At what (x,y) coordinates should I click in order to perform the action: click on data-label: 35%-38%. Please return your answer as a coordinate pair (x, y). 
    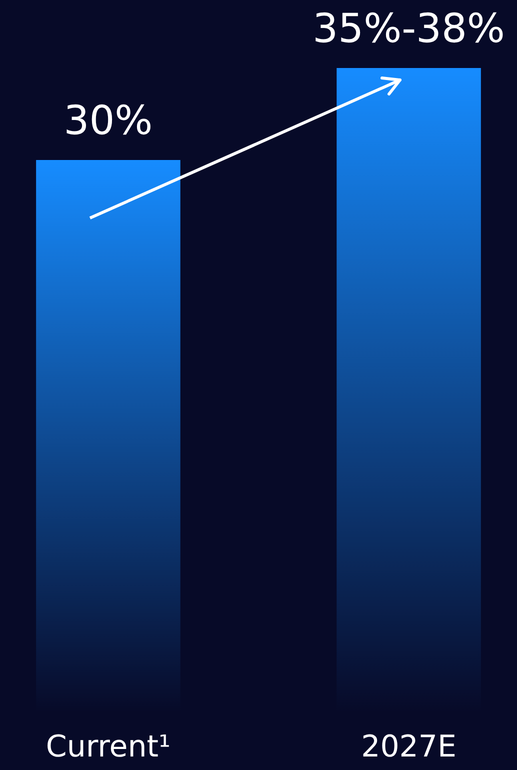
    Looking at the image, I should click on (408, 29).